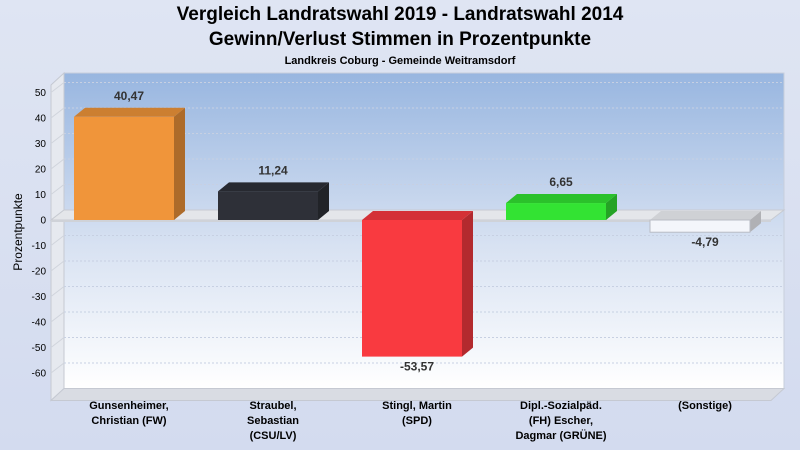 The width and height of the screenshot is (800, 450). What do you see at coordinates (39, 348) in the screenshot?
I see `y-tick-label: -50` at bounding box center [39, 348].